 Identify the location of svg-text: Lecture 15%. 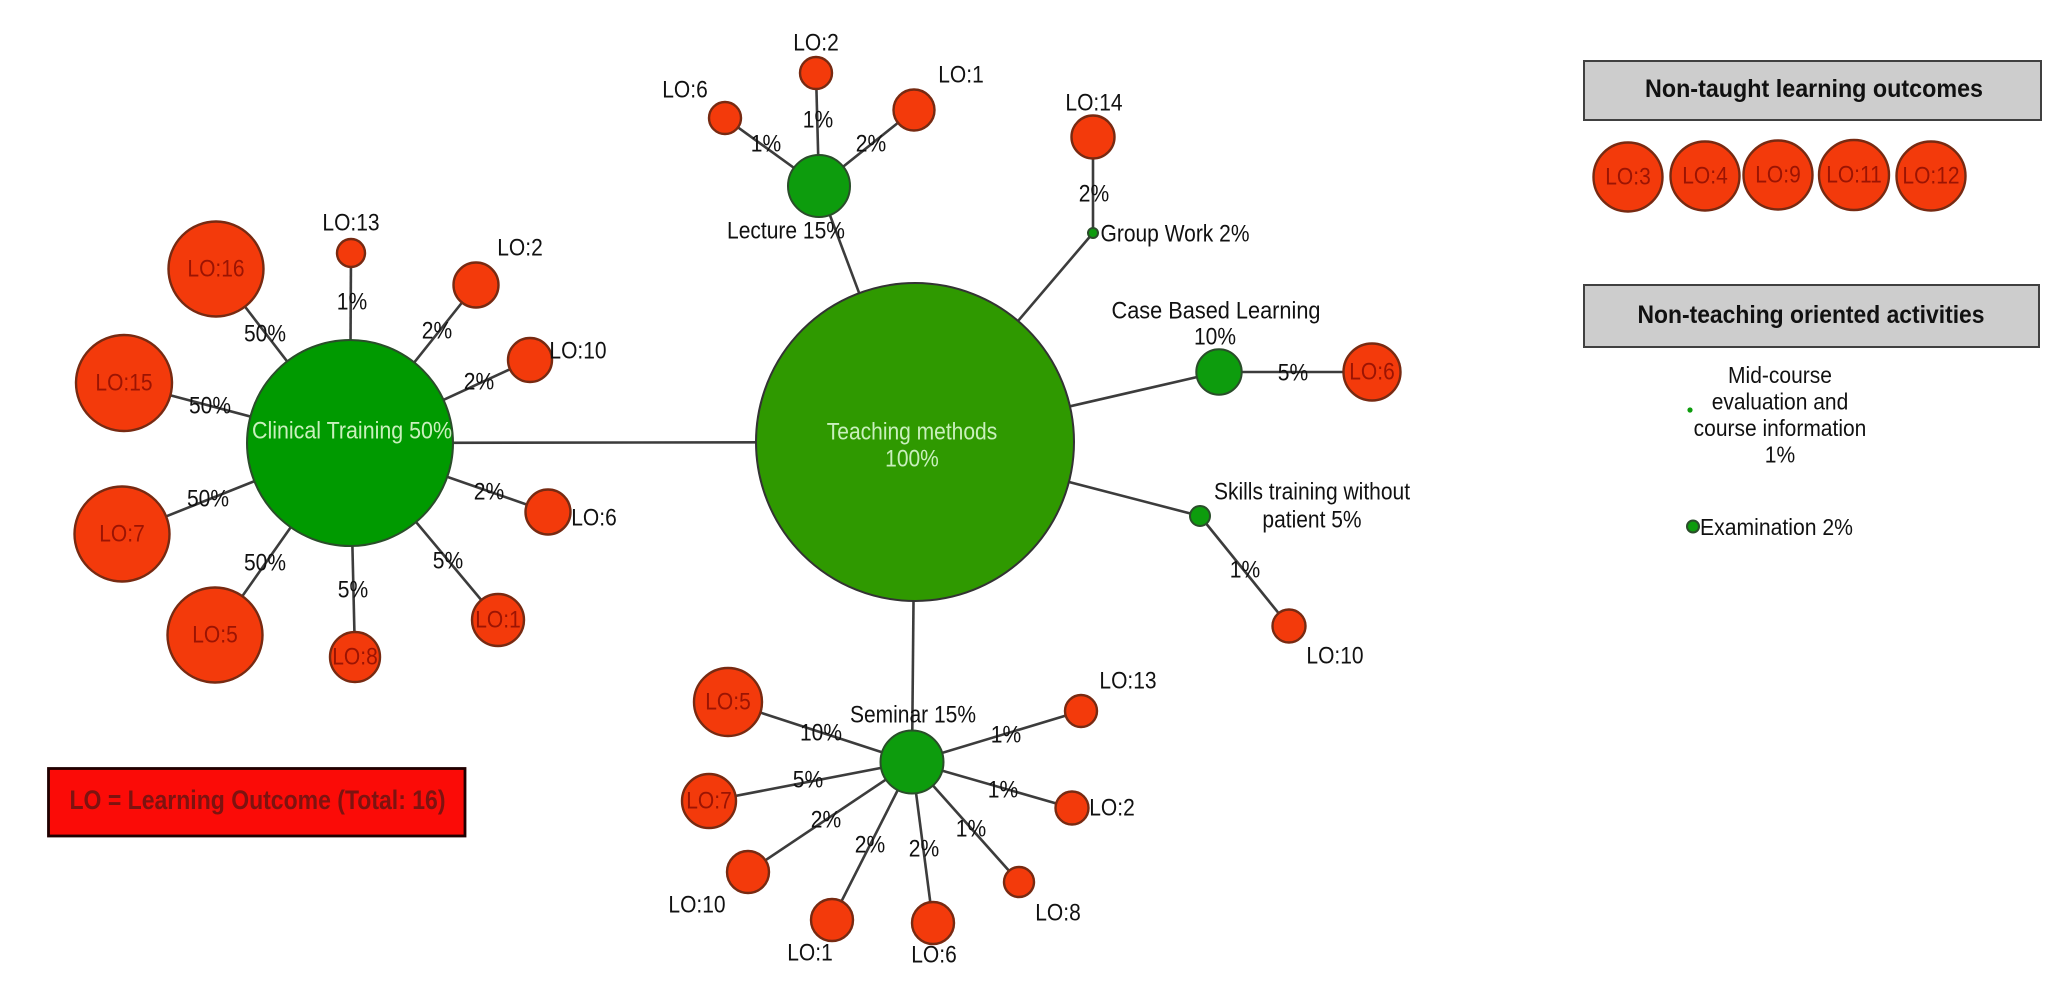
(786, 231).